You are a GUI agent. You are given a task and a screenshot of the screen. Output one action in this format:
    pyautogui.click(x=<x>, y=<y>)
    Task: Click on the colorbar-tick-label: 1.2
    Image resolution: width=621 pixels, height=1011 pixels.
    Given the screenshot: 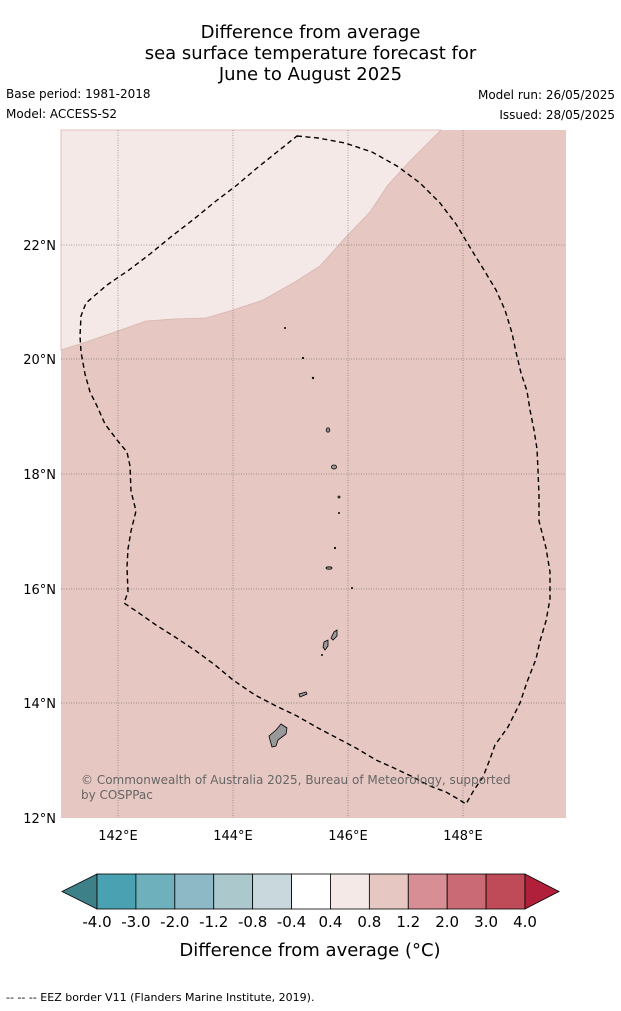 What is the action you would take?
    pyautogui.click(x=408, y=922)
    